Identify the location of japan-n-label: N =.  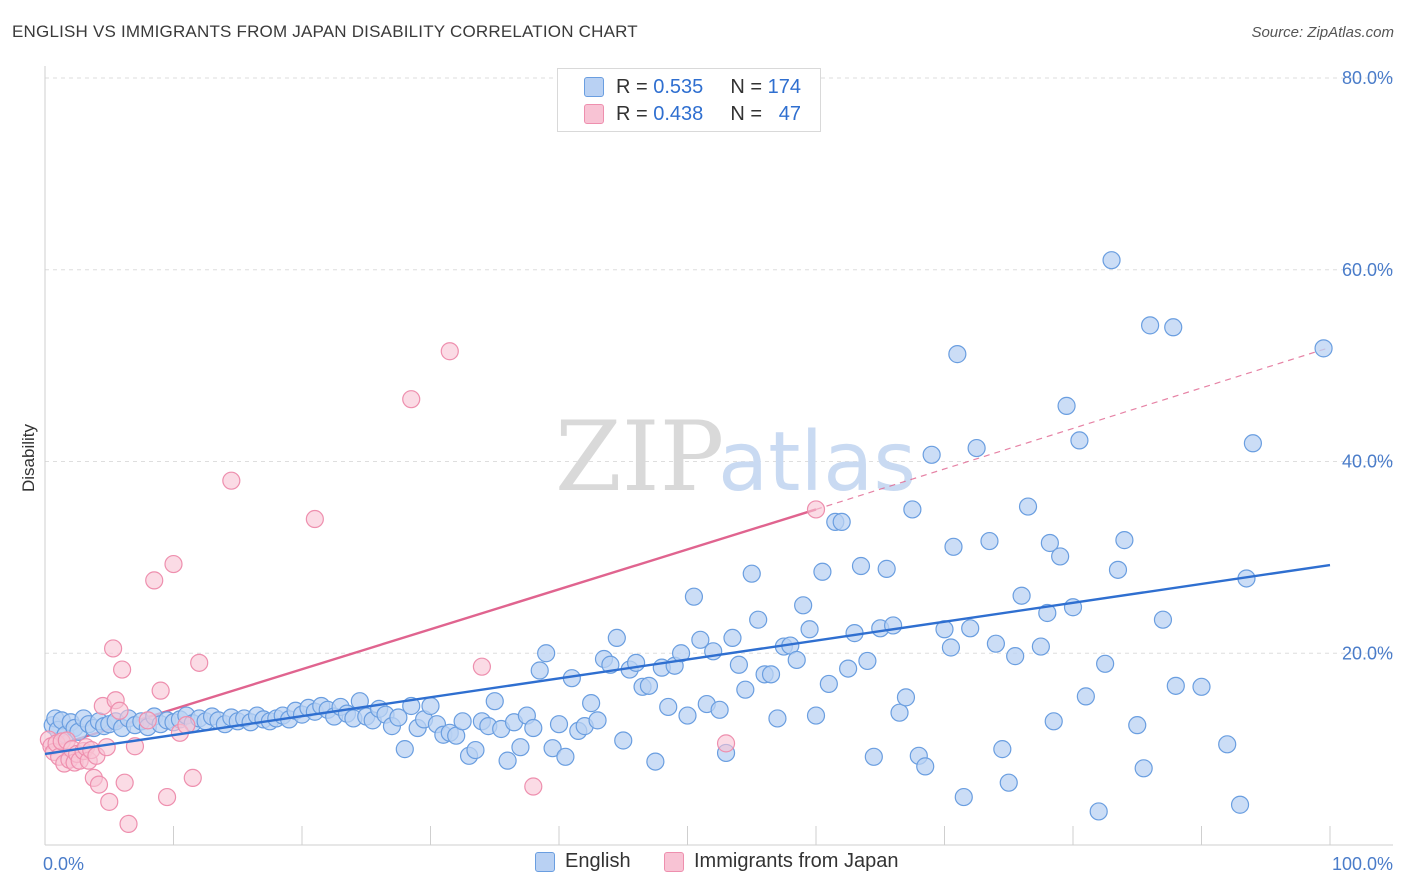
(746, 113).